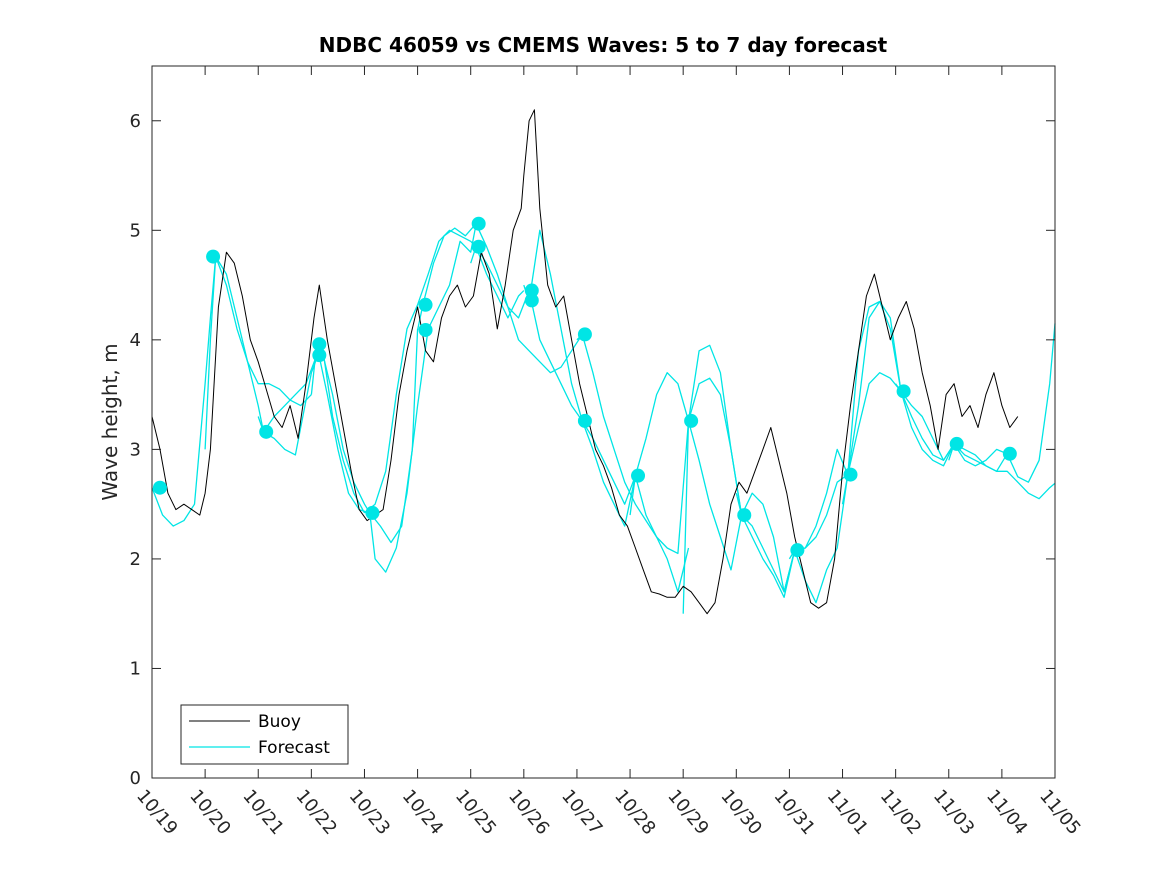  I want to click on y-tick-label: 3, so click(135, 449).